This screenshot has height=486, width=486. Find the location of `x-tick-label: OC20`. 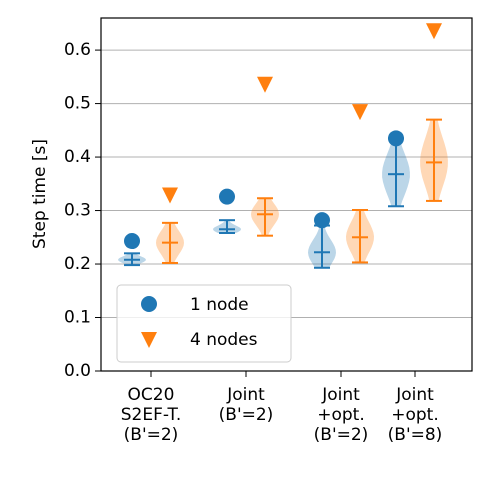

x-tick-label: OC20 is located at coordinates (151, 395).